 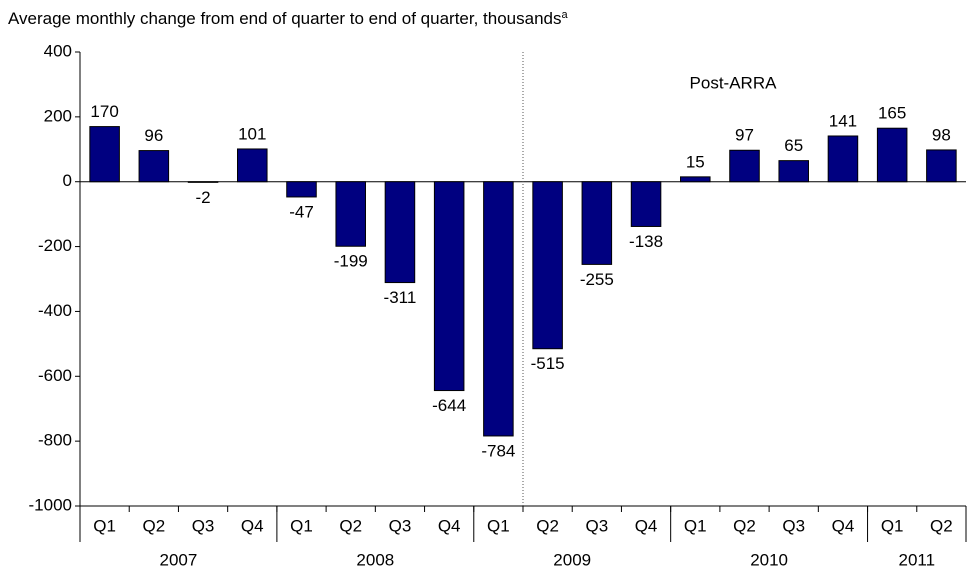 I want to click on y-tick-label: 200, so click(x=58, y=115).